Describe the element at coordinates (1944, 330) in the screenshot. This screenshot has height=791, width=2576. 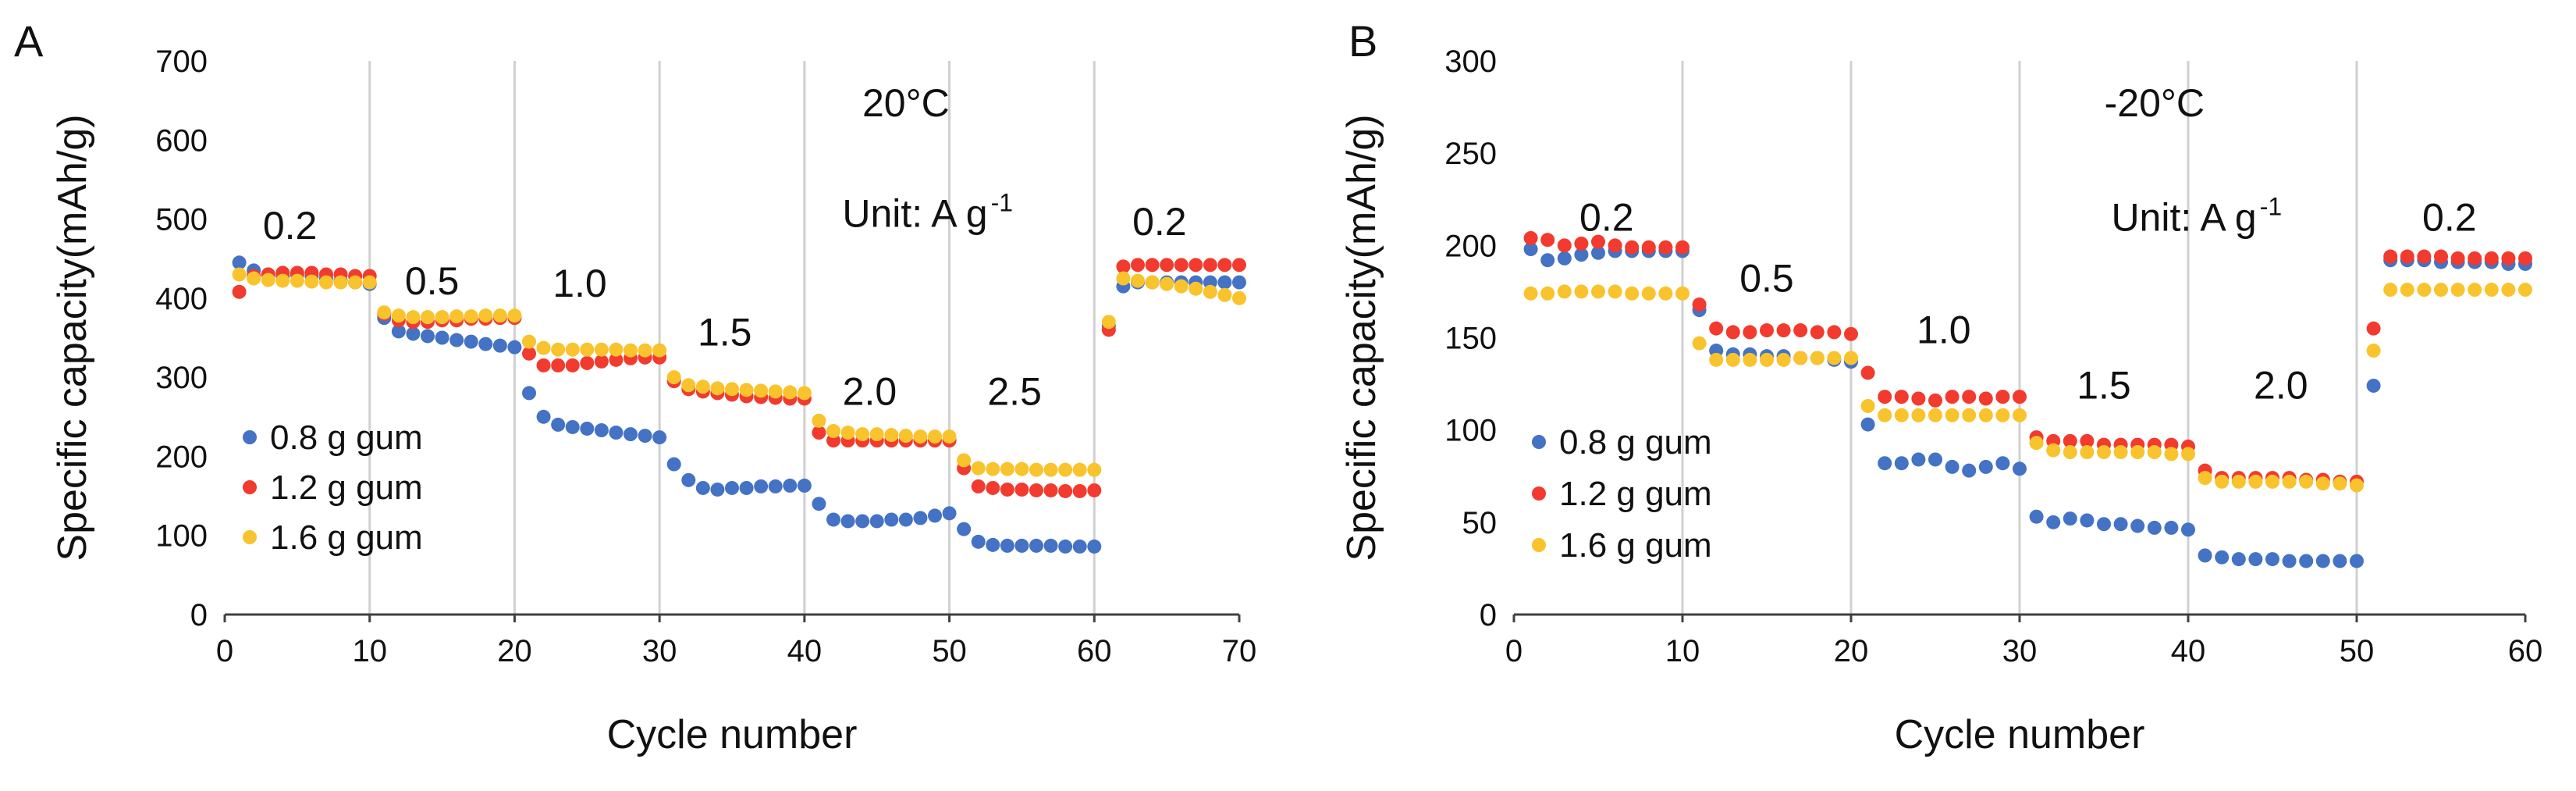
I see `chart-annotation: 1.0` at that location.